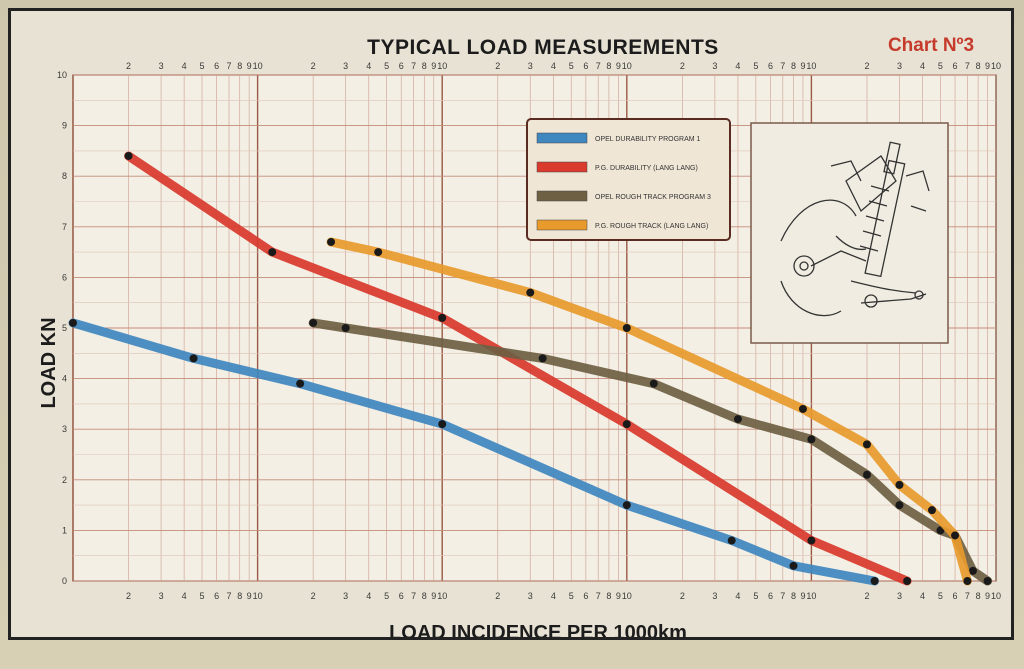 The image size is (1024, 669). I want to click on y-tick-label: 9, so click(64, 126).